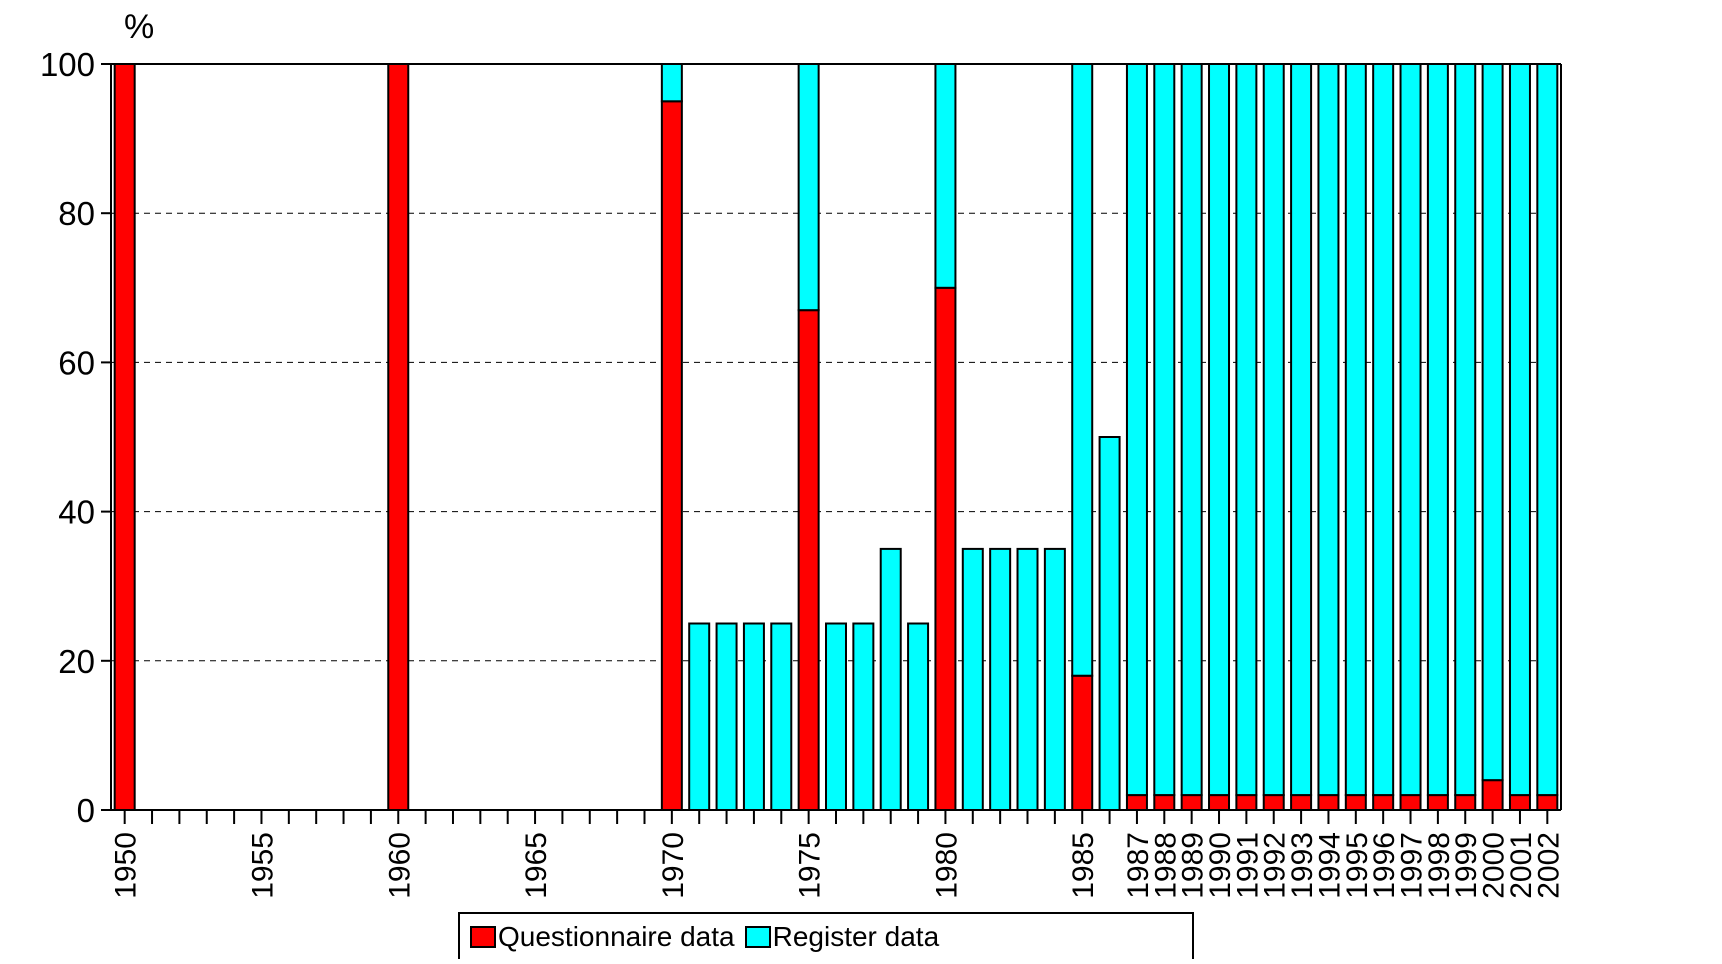 This screenshot has width=1722, height=964. What do you see at coordinates (1355, 803) in the screenshot?
I see `bar-questionnaire-1995` at bounding box center [1355, 803].